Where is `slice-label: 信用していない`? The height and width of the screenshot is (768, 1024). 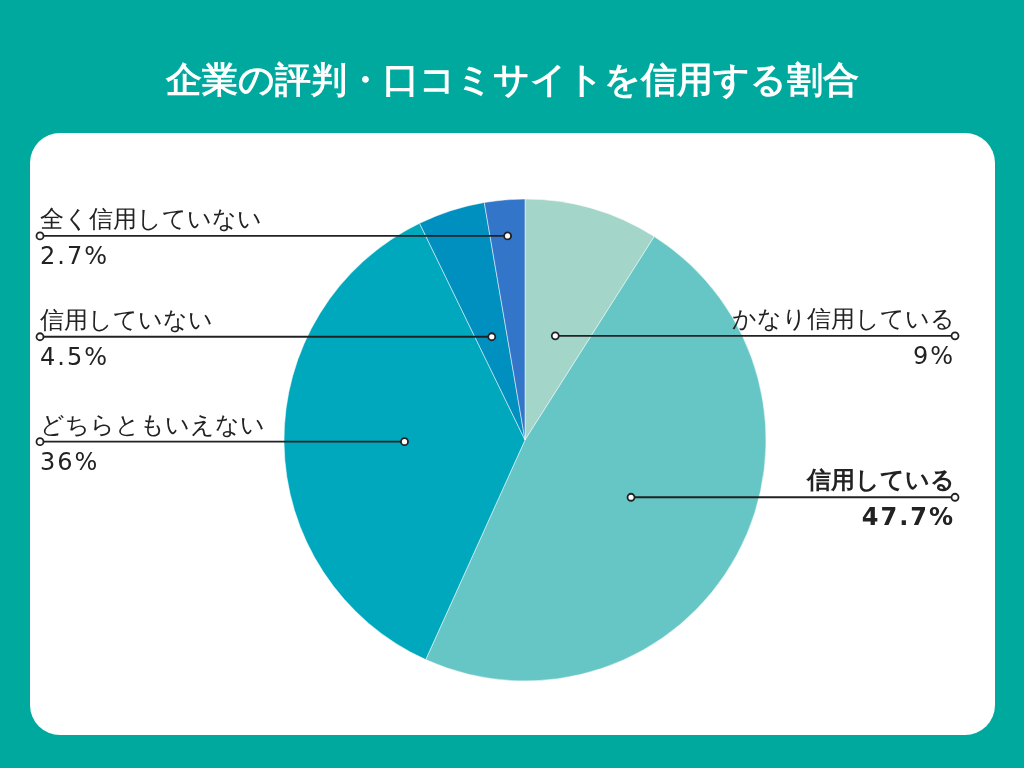 slice-label: 信用していない is located at coordinates (126, 319).